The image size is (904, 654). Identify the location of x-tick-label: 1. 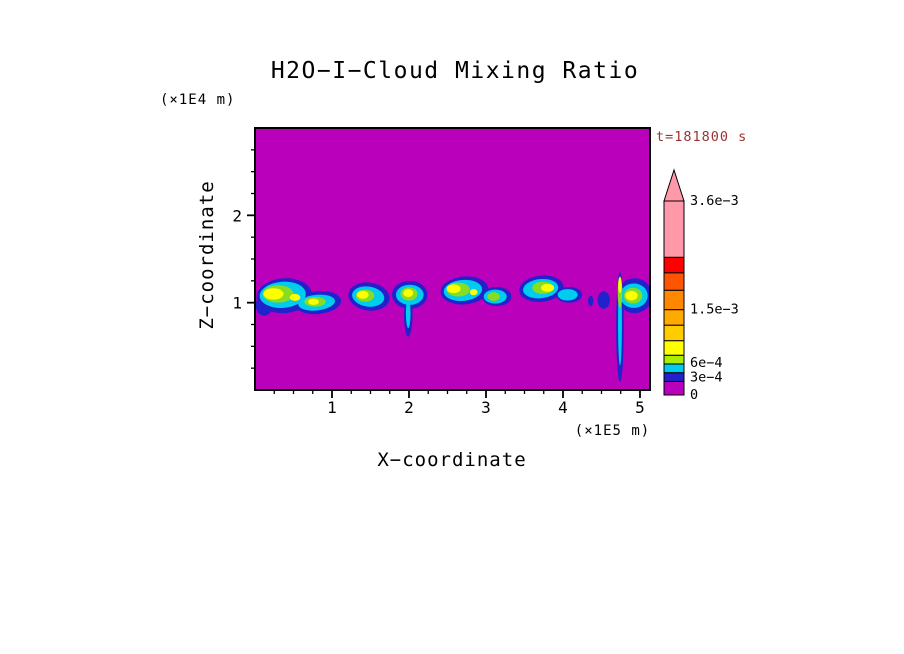
(332, 407).